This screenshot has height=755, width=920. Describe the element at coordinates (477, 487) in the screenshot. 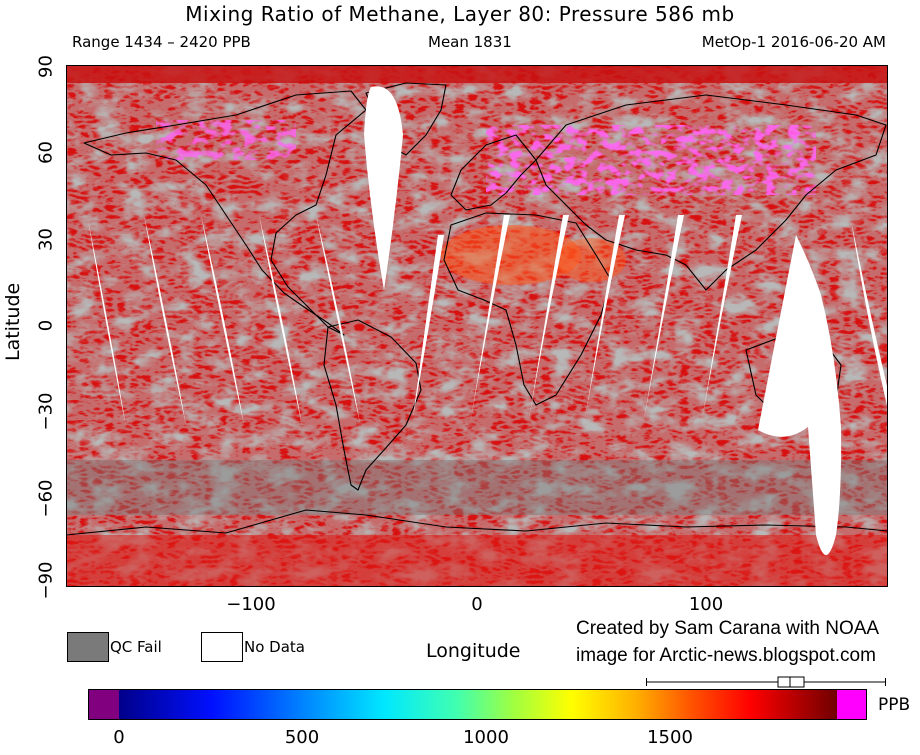

I see `southern-ocean-band` at that location.